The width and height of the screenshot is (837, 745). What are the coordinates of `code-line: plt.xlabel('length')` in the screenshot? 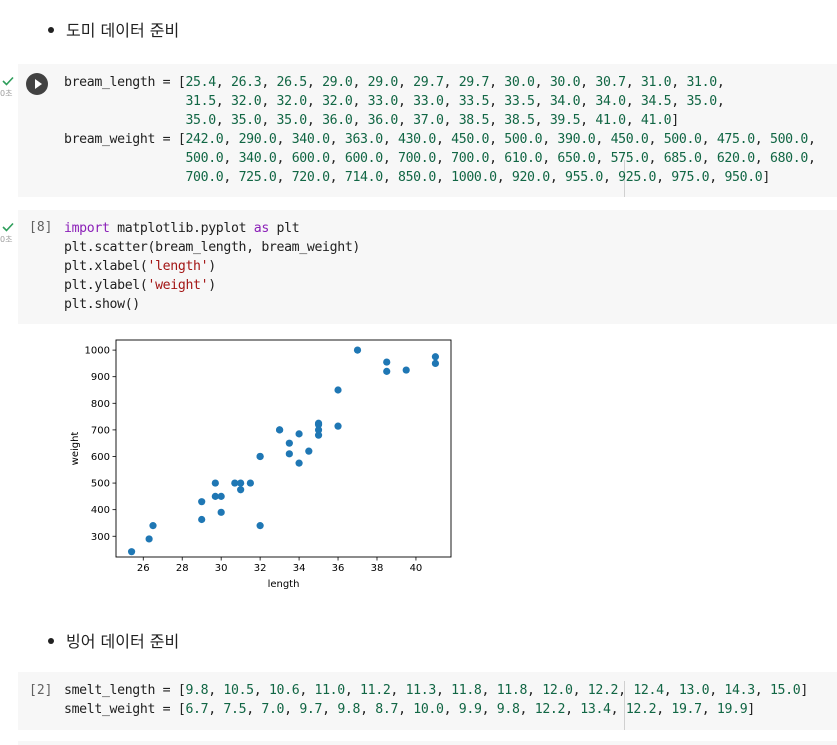 It's located at (140, 266).